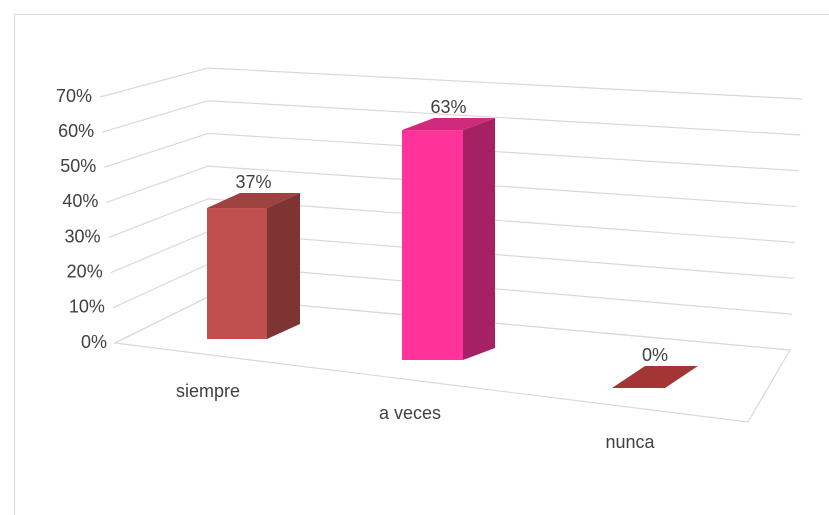 The width and height of the screenshot is (829, 515). Describe the element at coordinates (85, 271) in the screenshot. I see `y-tick-label: 20%` at that location.